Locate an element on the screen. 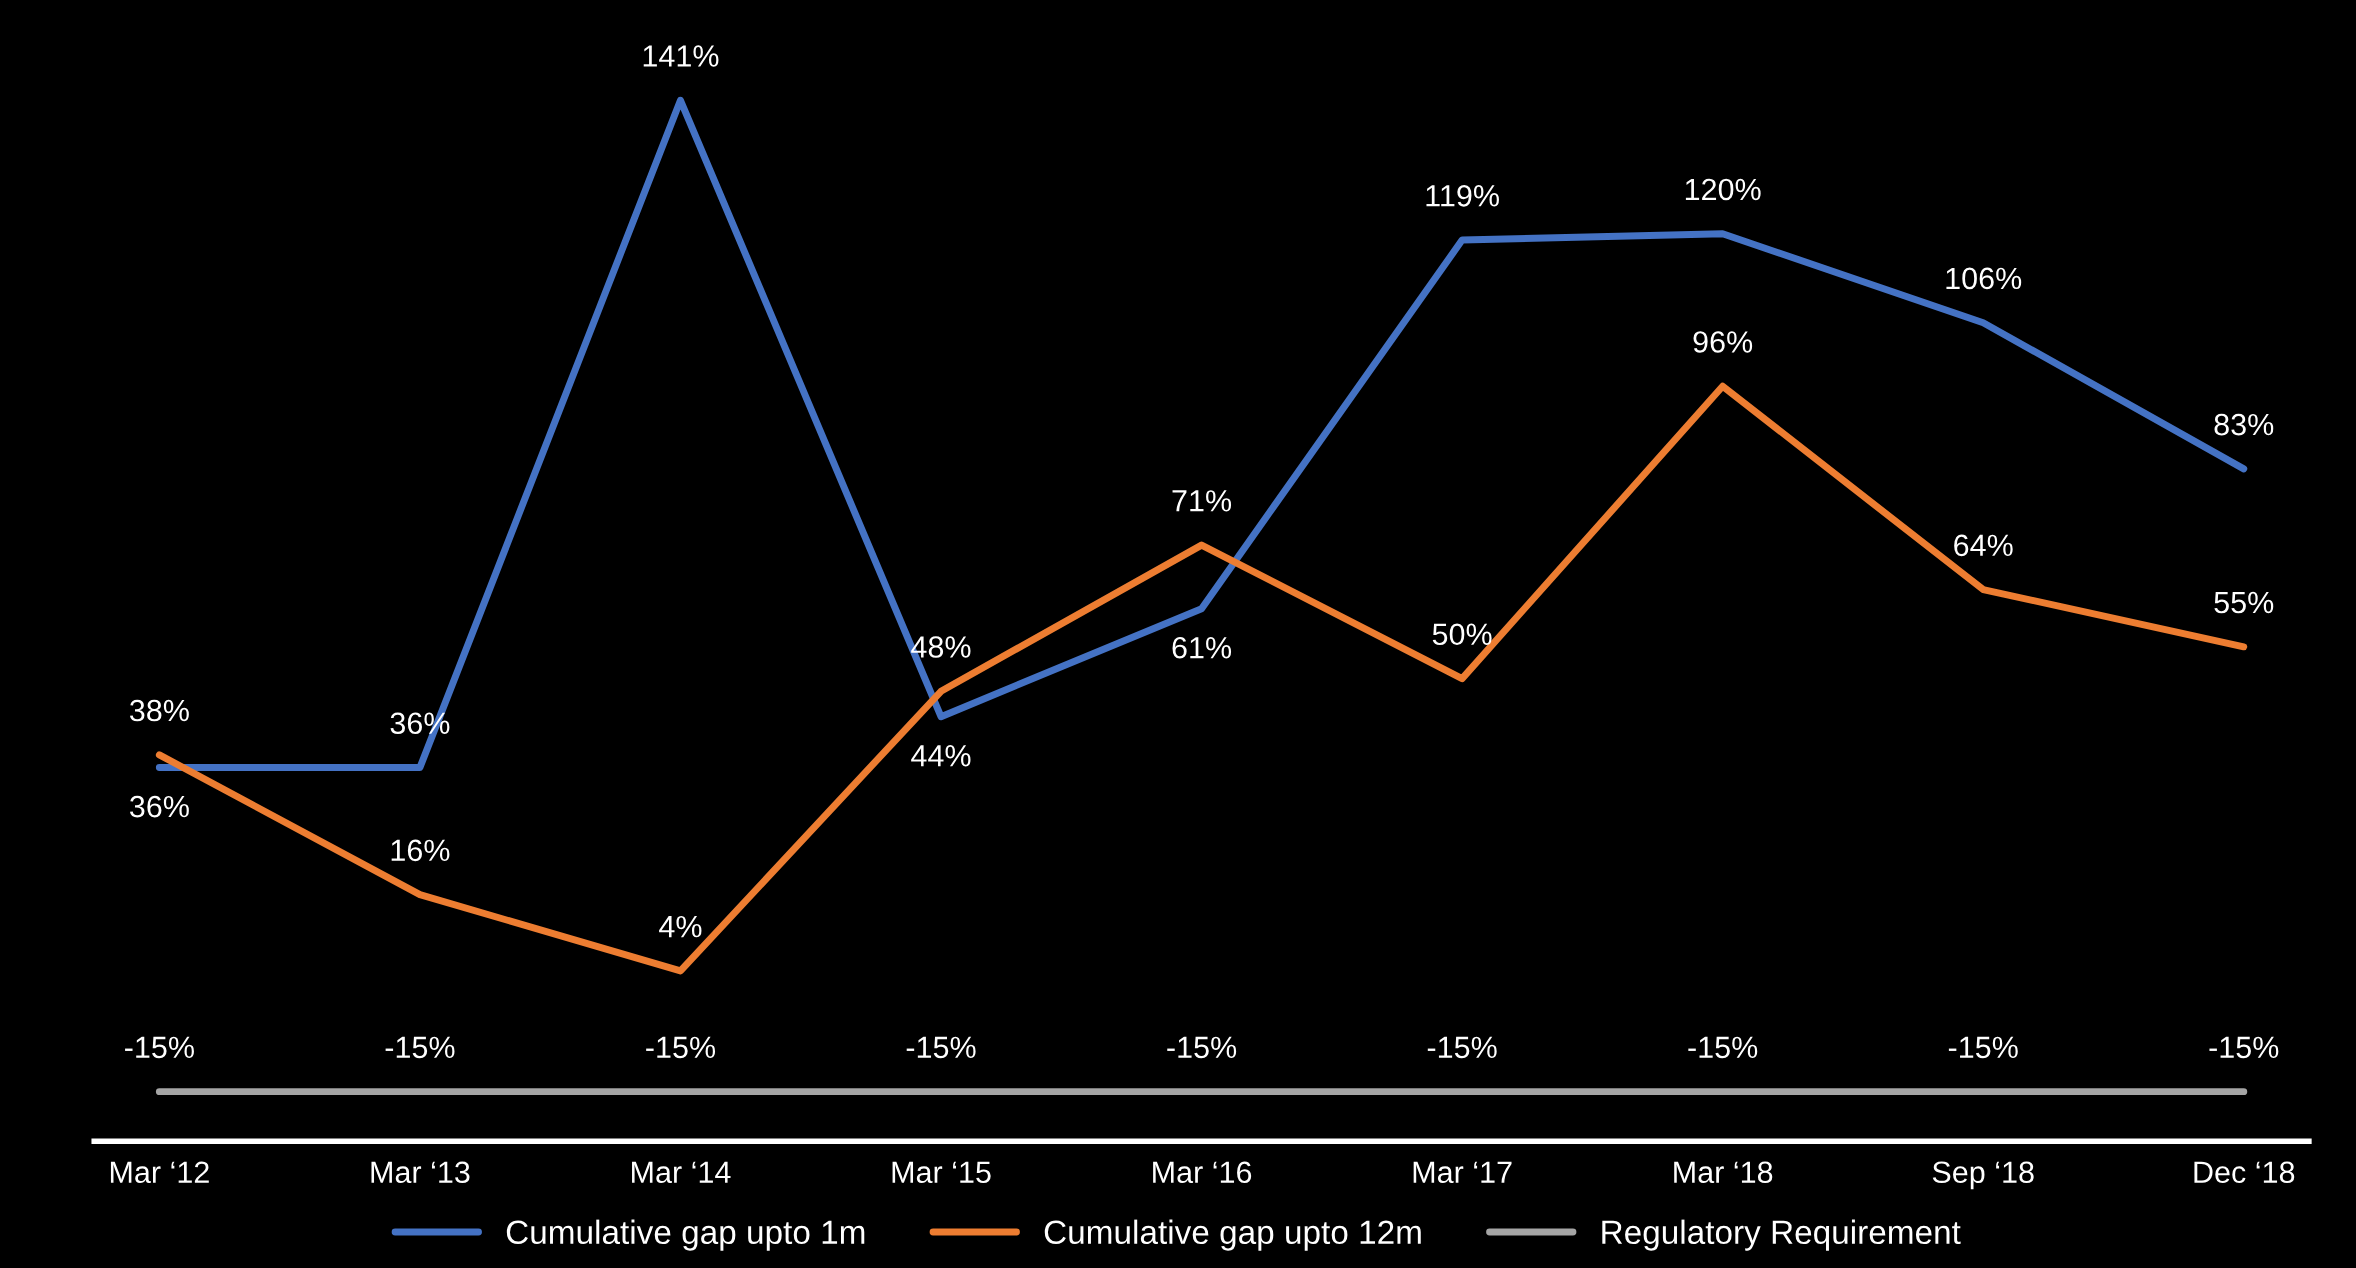 This screenshot has height=1268, width=2356. x-tick-label: Mar ‘14 is located at coordinates (681, 1172).